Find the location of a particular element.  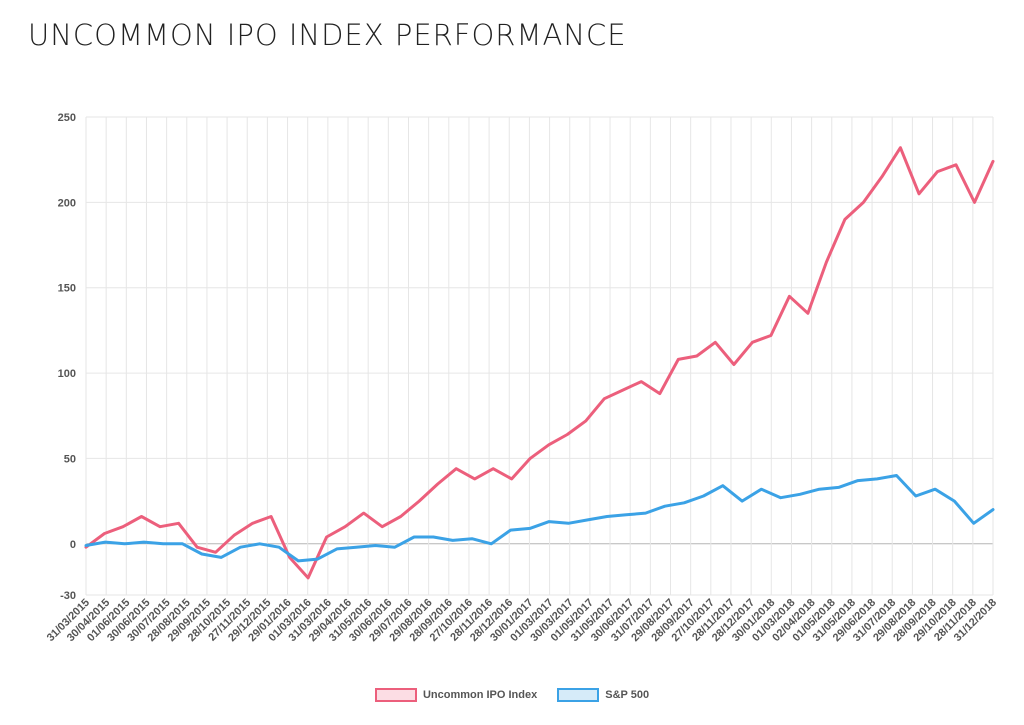

y-tick-label: 250 is located at coordinates (67, 118).